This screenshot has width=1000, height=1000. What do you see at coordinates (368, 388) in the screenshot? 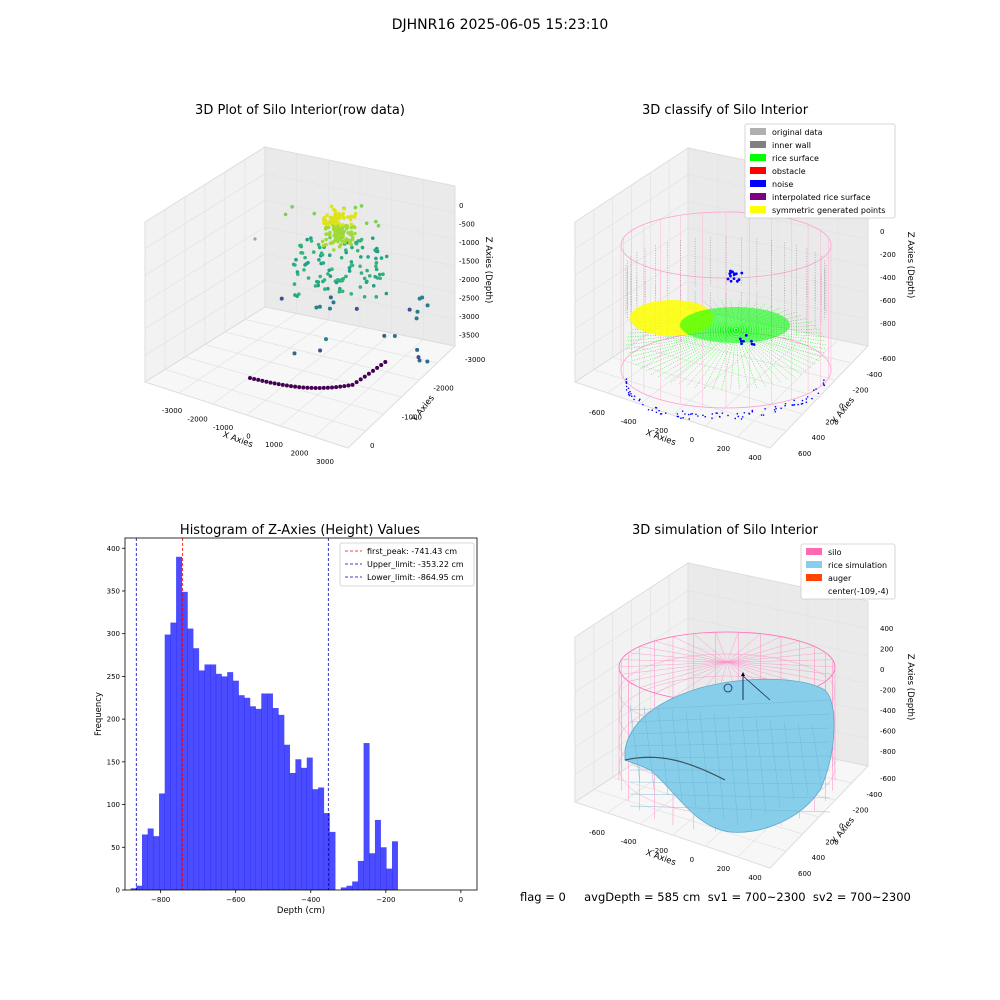
I see `p1-floor-grid-line` at bounding box center [368, 388].